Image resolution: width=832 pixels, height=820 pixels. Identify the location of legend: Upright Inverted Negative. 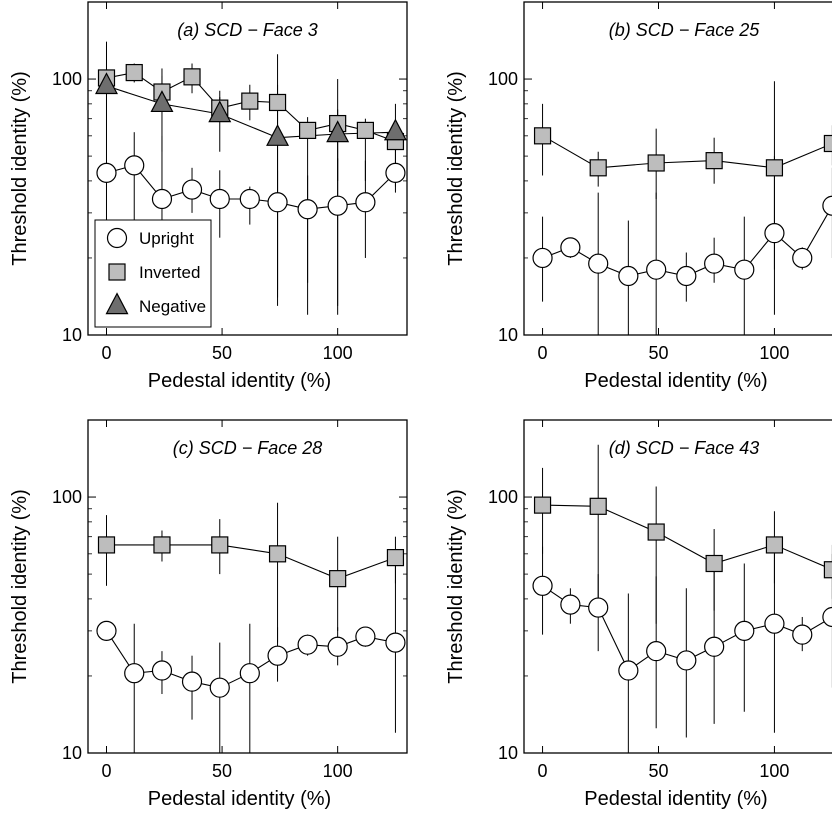
(153, 273).